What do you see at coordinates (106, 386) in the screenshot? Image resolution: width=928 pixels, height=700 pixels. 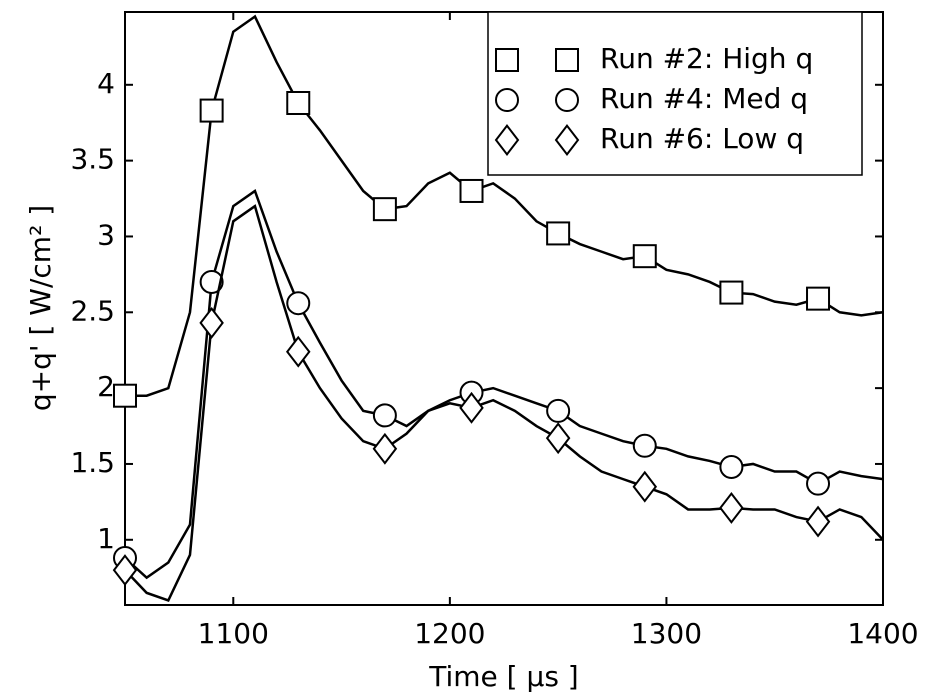 I see `y-tick-label: 2` at bounding box center [106, 386].